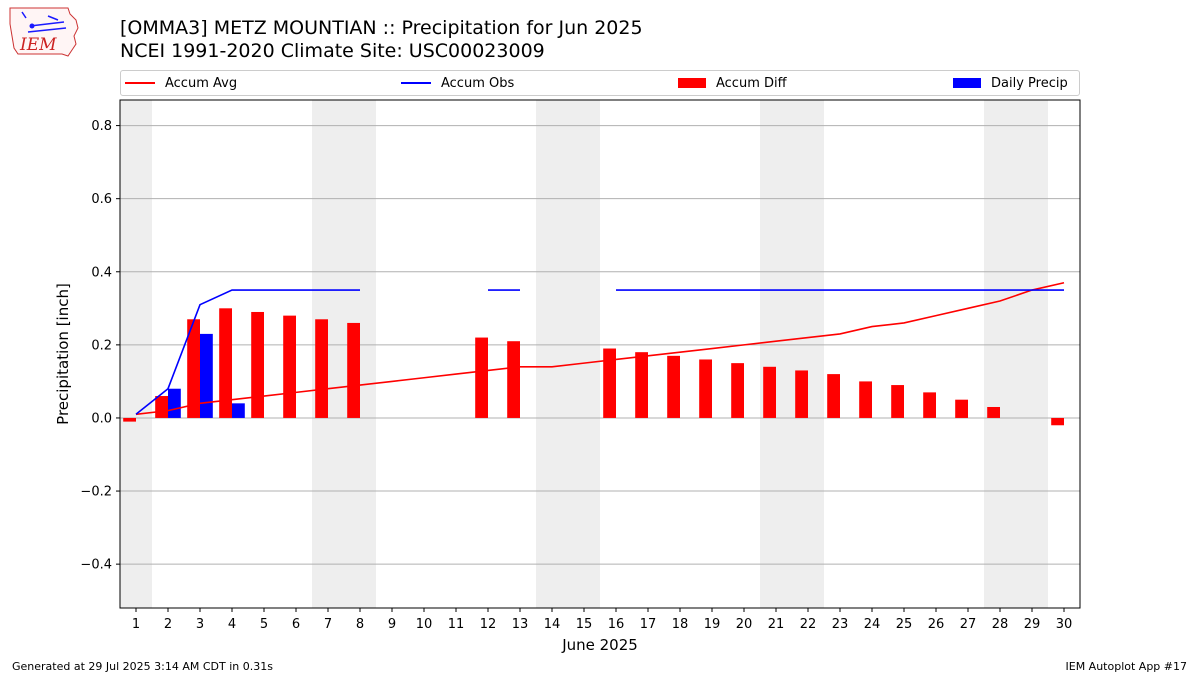 The width and height of the screenshot is (1200, 675). What do you see at coordinates (751, 83) in the screenshot?
I see `legend-label-accum-diff: Accum Diff` at bounding box center [751, 83].